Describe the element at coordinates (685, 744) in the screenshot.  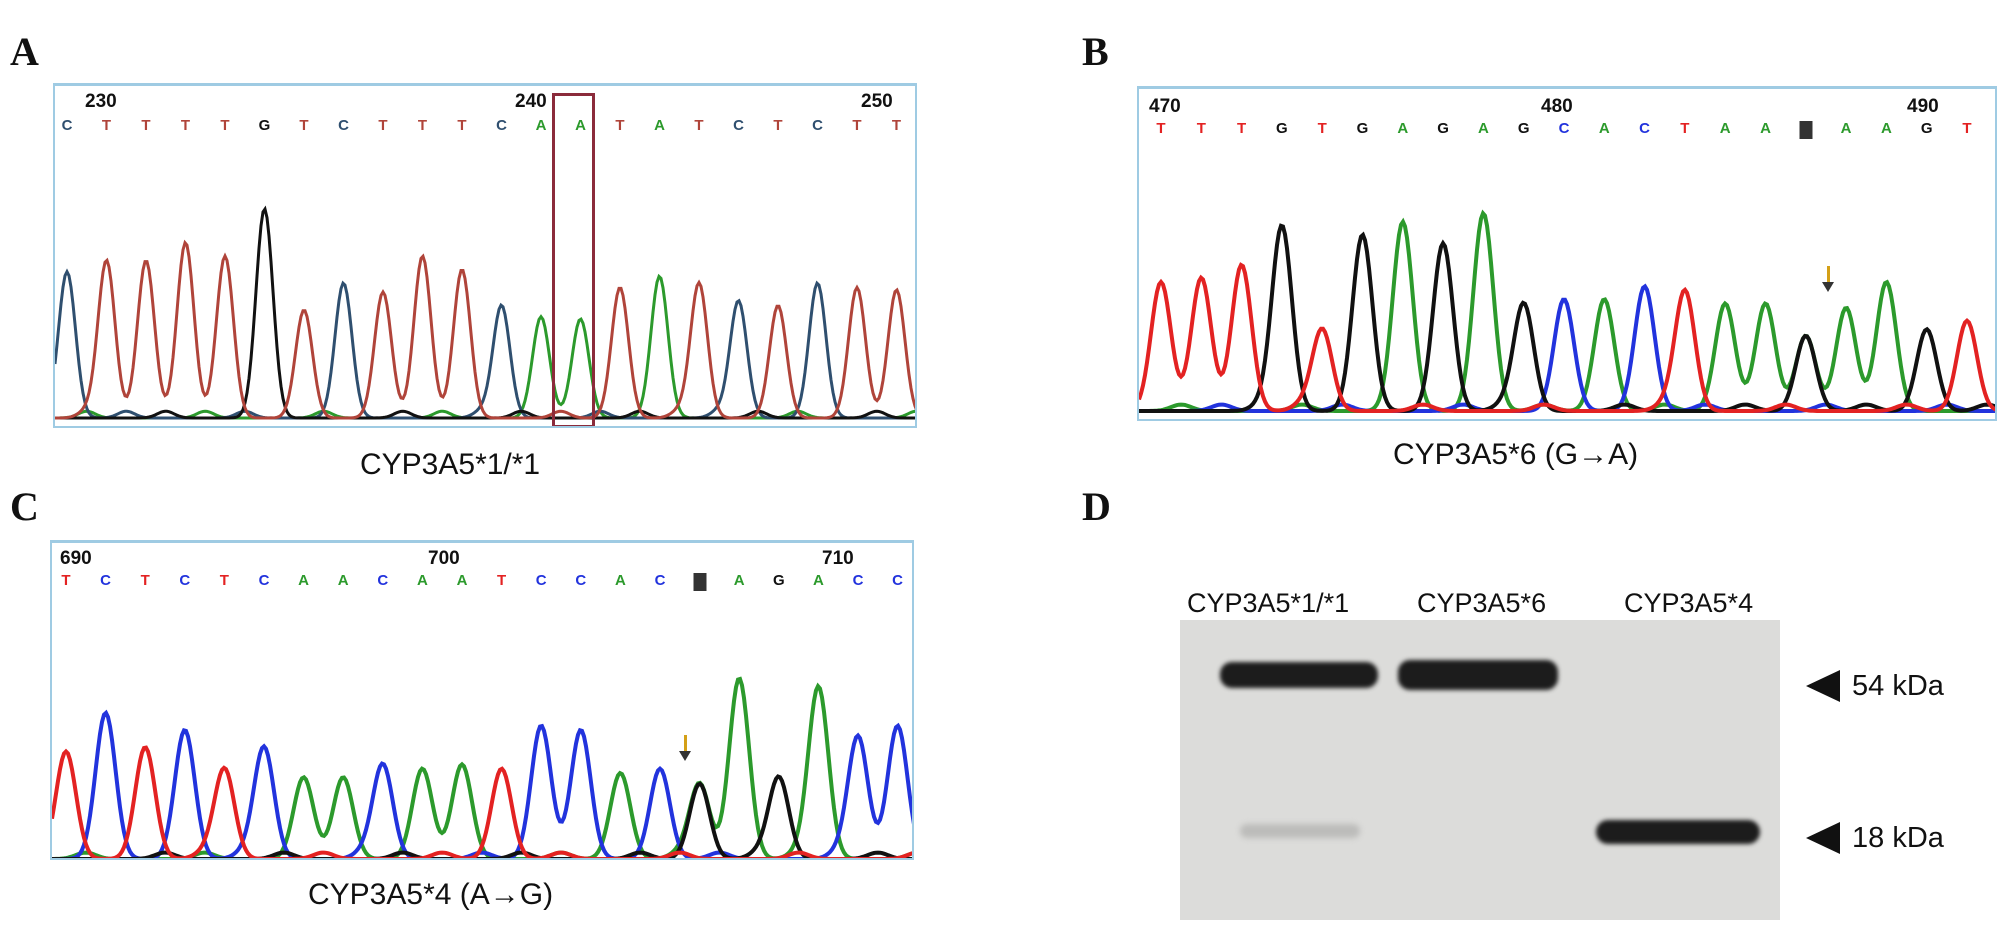
I see `variant-arrow-c` at that location.